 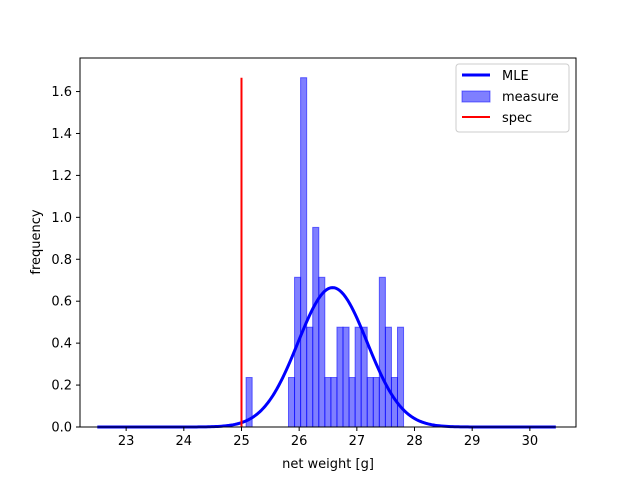 I want to click on legend-measure-label: measure, so click(x=530, y=97).